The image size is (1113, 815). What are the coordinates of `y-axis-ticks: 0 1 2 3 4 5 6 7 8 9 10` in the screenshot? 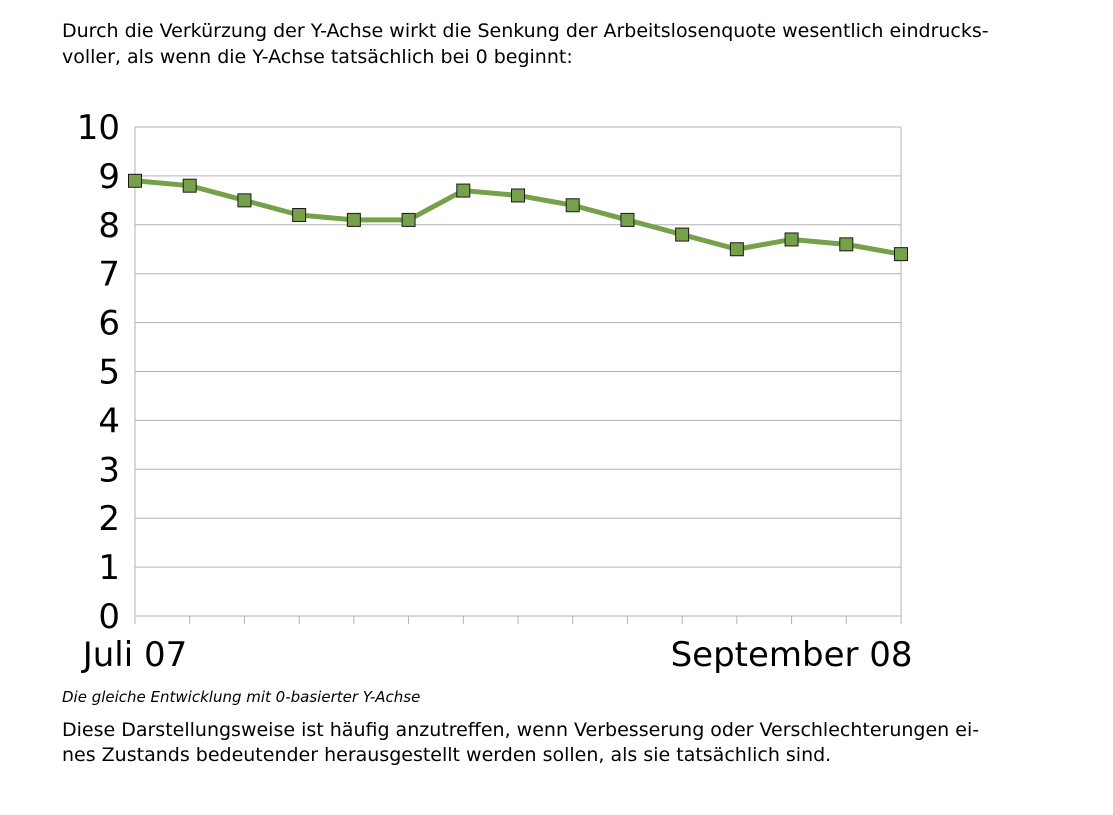 It's located at (98, 372).